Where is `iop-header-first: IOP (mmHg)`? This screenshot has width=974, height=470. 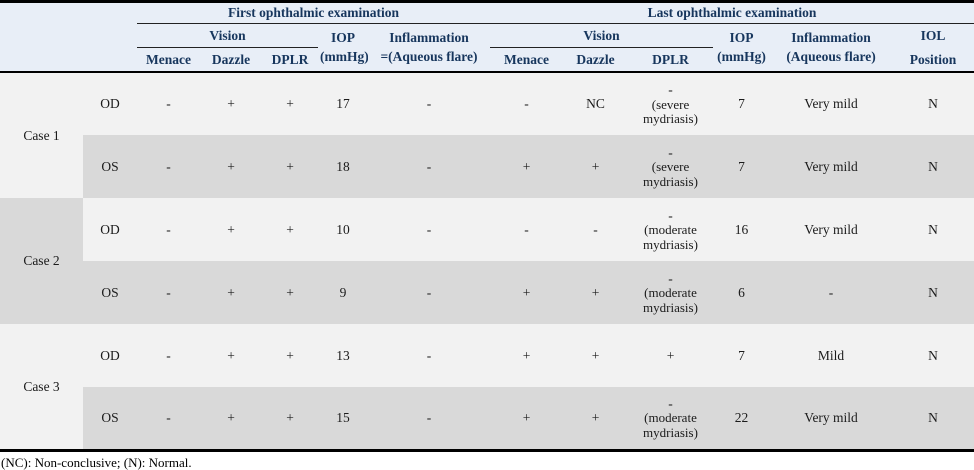 iop-header-first: IOP (mmHg) is located at coordinates (343, 48).